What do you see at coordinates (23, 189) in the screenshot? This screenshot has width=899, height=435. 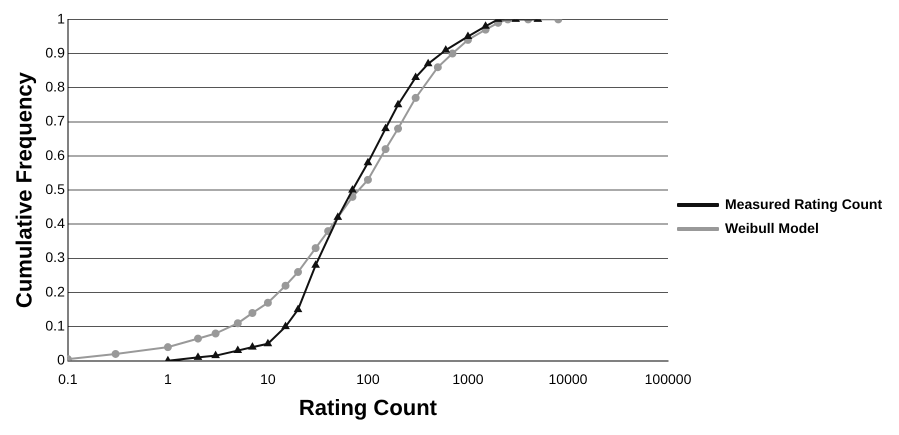 I see `y-axis-title: Cumulative Frequency` at bounding box center [23, 189].